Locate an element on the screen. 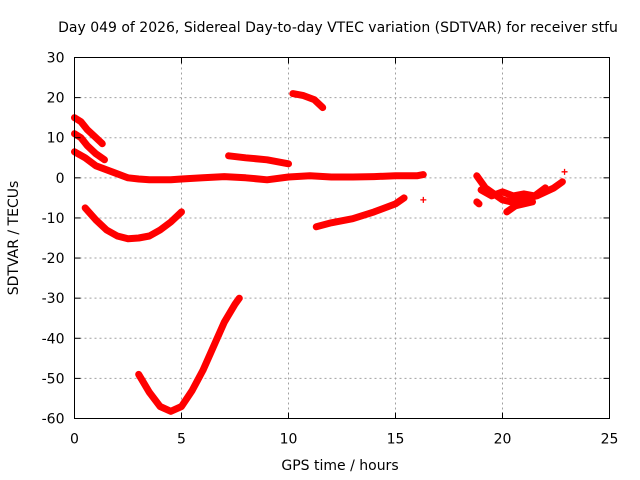 The width and height of the screenshot is (640, 480). y-tick-label: 10 is located at coordinates (56, 139).